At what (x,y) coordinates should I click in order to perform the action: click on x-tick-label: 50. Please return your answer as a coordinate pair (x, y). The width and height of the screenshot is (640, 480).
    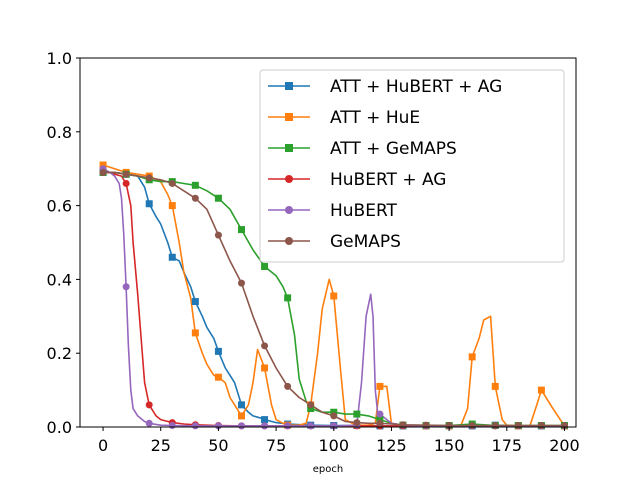
    Looking at the image, I should click on (218, 445).